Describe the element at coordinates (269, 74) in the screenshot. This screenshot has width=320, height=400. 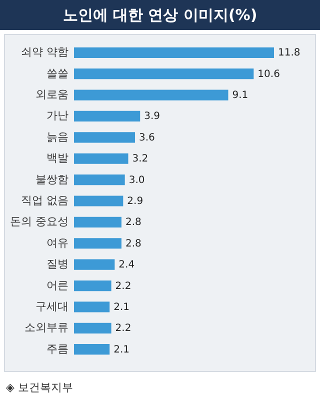
I see `data-label: 10.6` at that location.